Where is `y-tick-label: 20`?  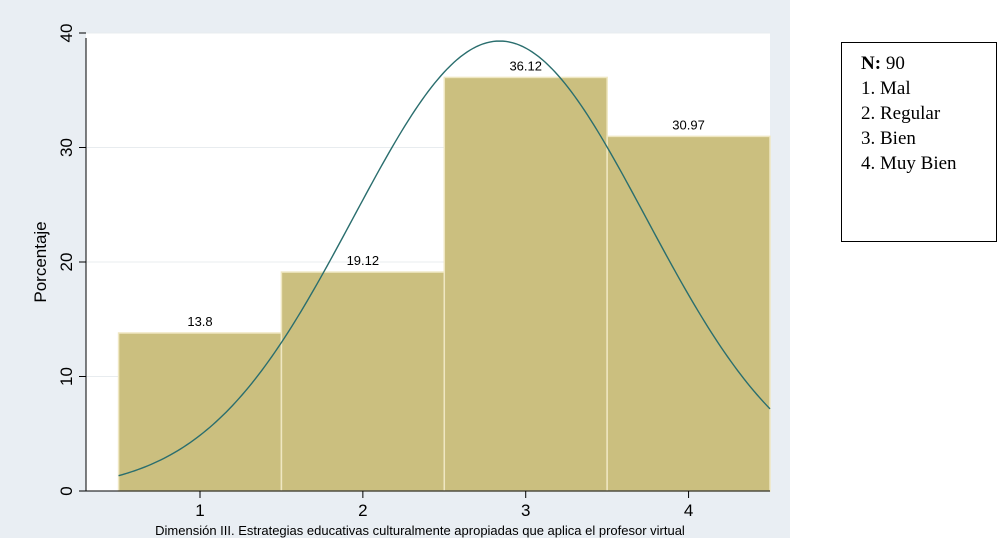
y-tick-label: 20 is located at coordinates (66, 262).